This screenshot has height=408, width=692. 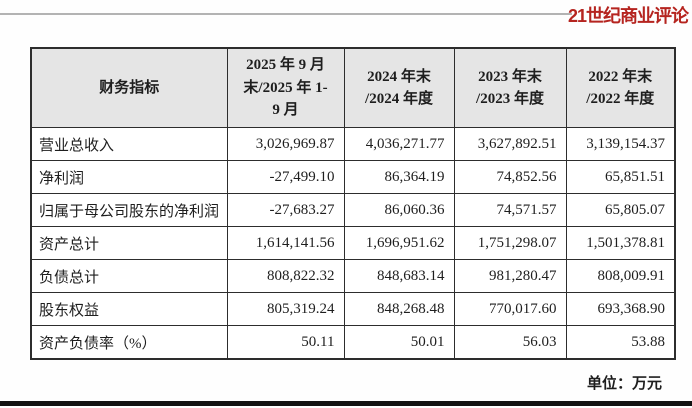 I want to click on row-label: 营业总收入, so click(x=129, y=144).